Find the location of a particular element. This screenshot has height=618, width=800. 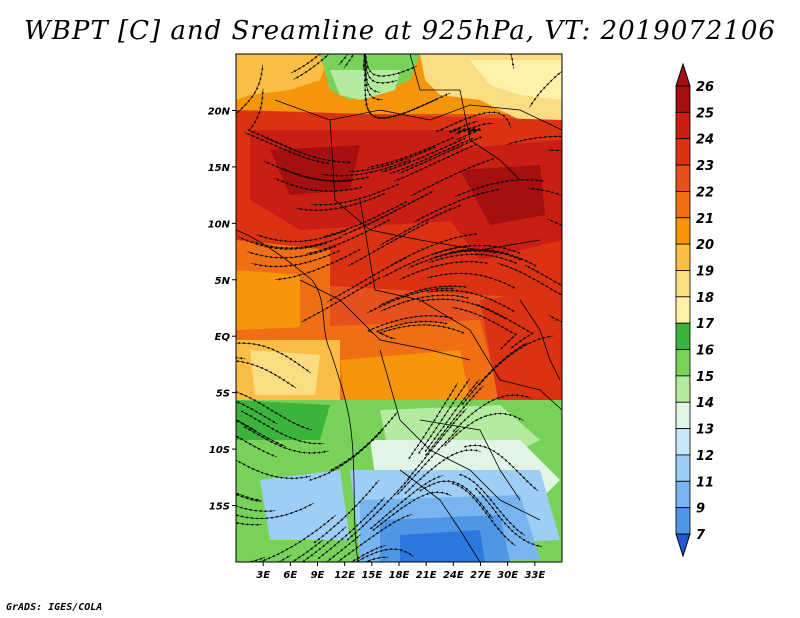

grads-credit: GrADS: IGES/COLA is located at coordinates (54, 607).